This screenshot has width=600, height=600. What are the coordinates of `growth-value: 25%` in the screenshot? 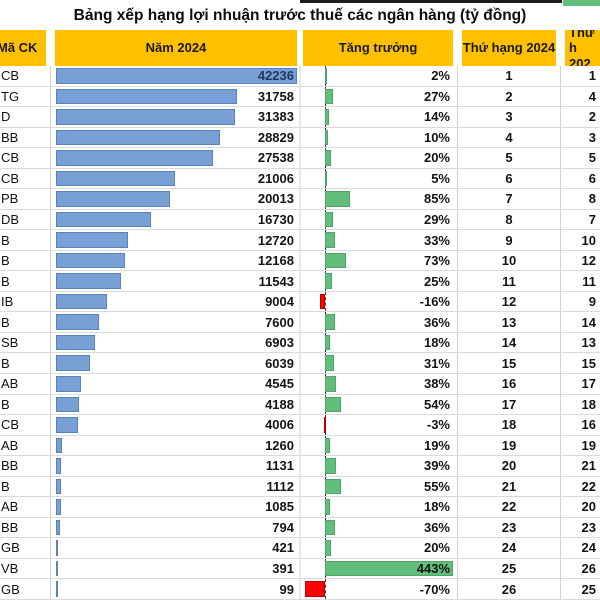 It's located at (436, 281).